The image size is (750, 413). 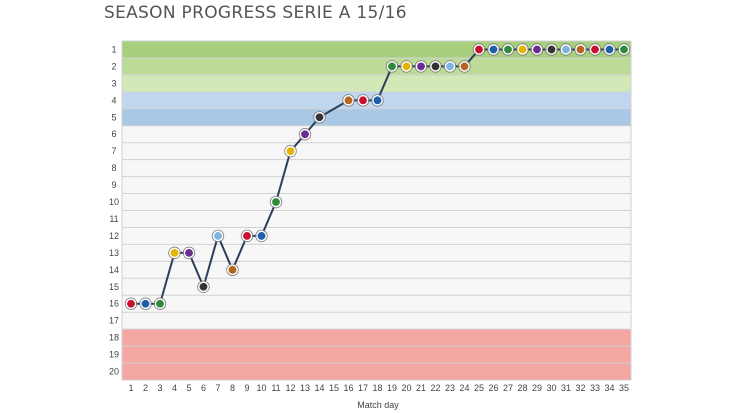 What do you see at coordinates (217, 388) in the screenshot?
I see `x-tick-label: 7` at bounding box center [217, 388].